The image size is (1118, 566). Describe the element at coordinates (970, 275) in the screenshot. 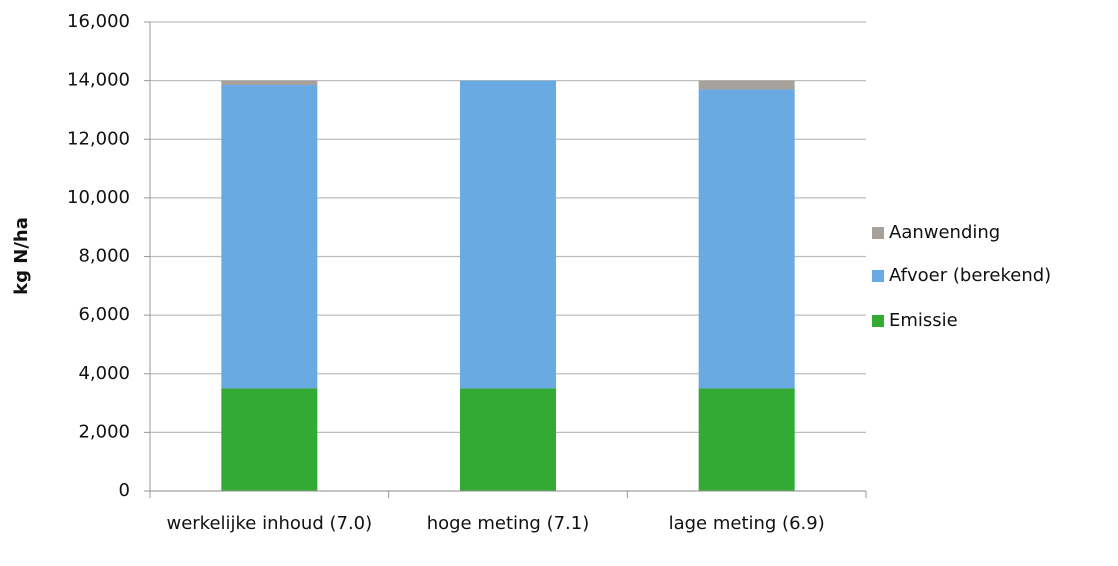

I see `legend-label: Afvoer (berekend)` at that location.